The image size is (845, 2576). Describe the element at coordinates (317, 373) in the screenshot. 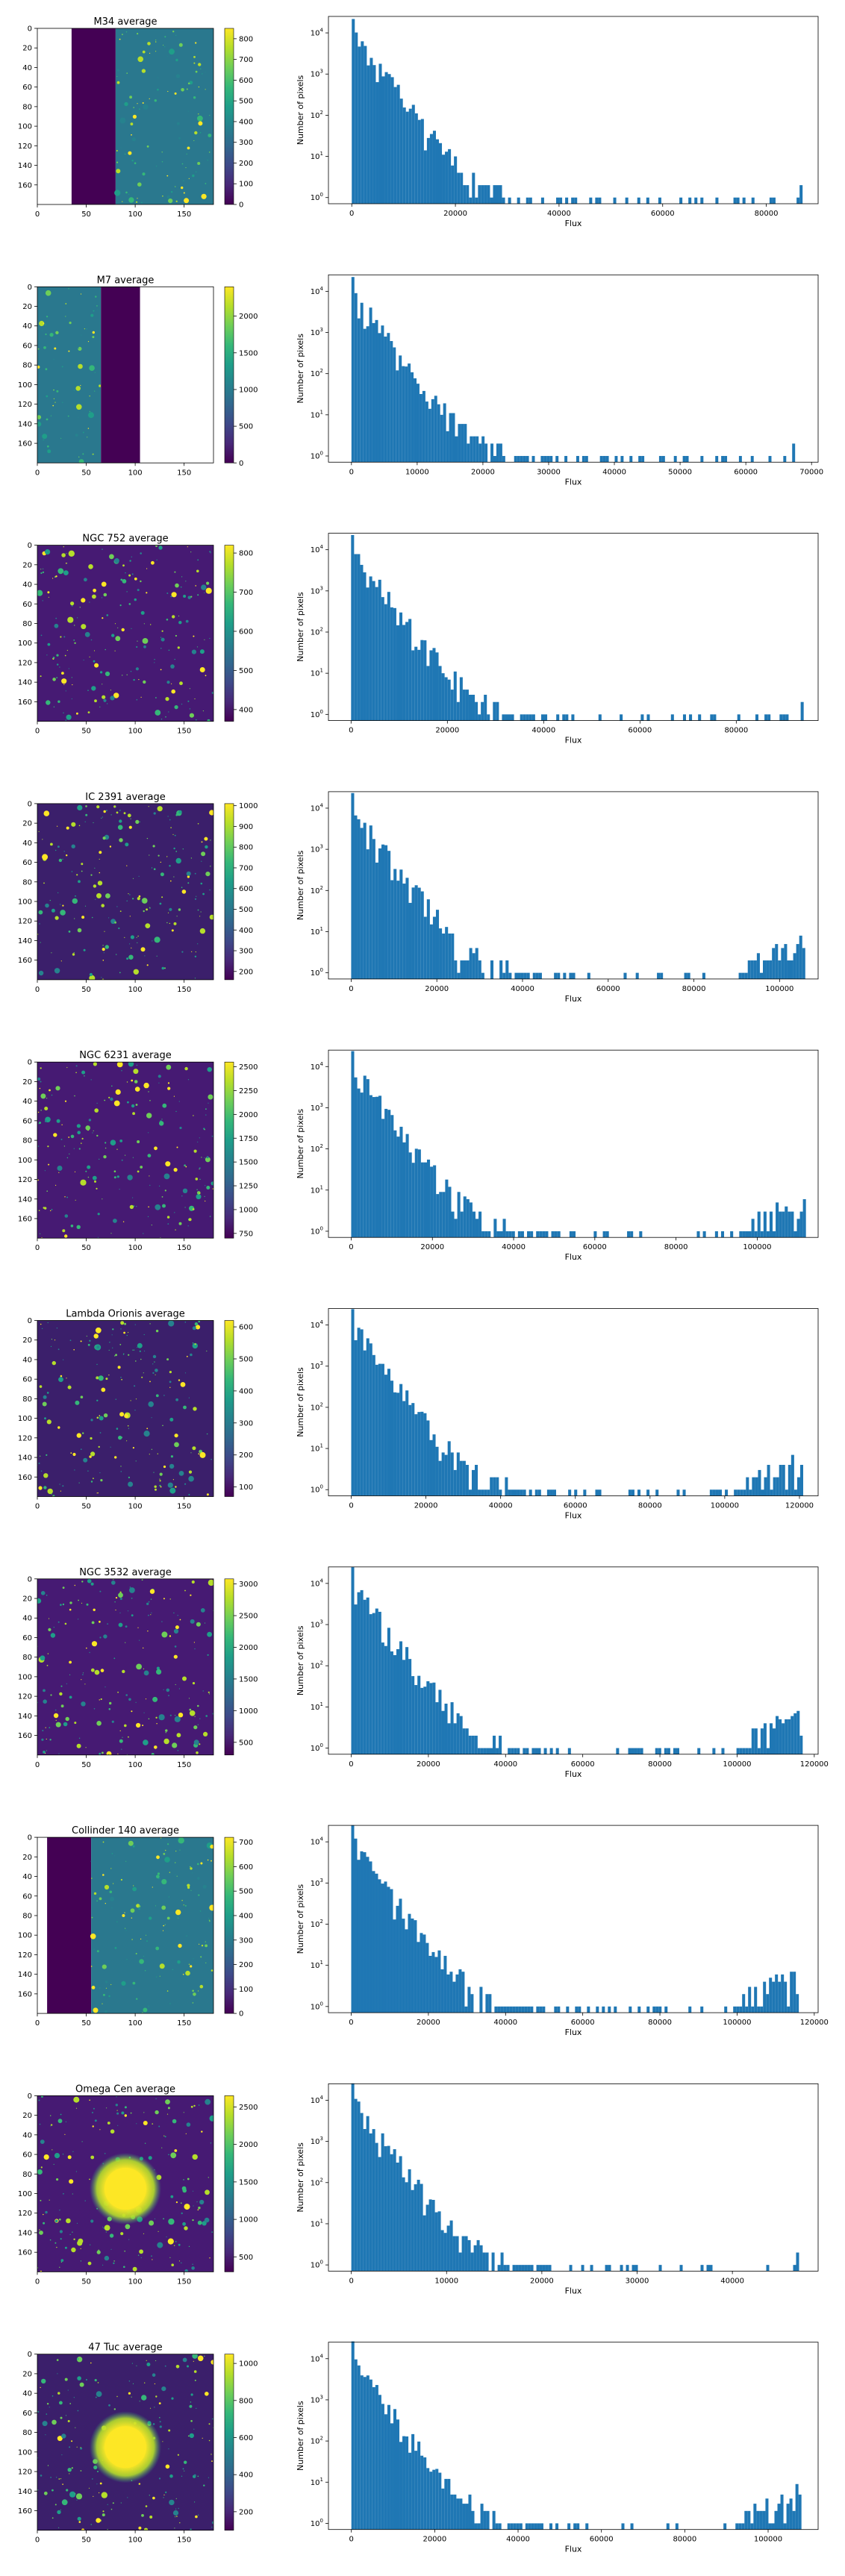

I see `y-tick-label: 102` at that location.